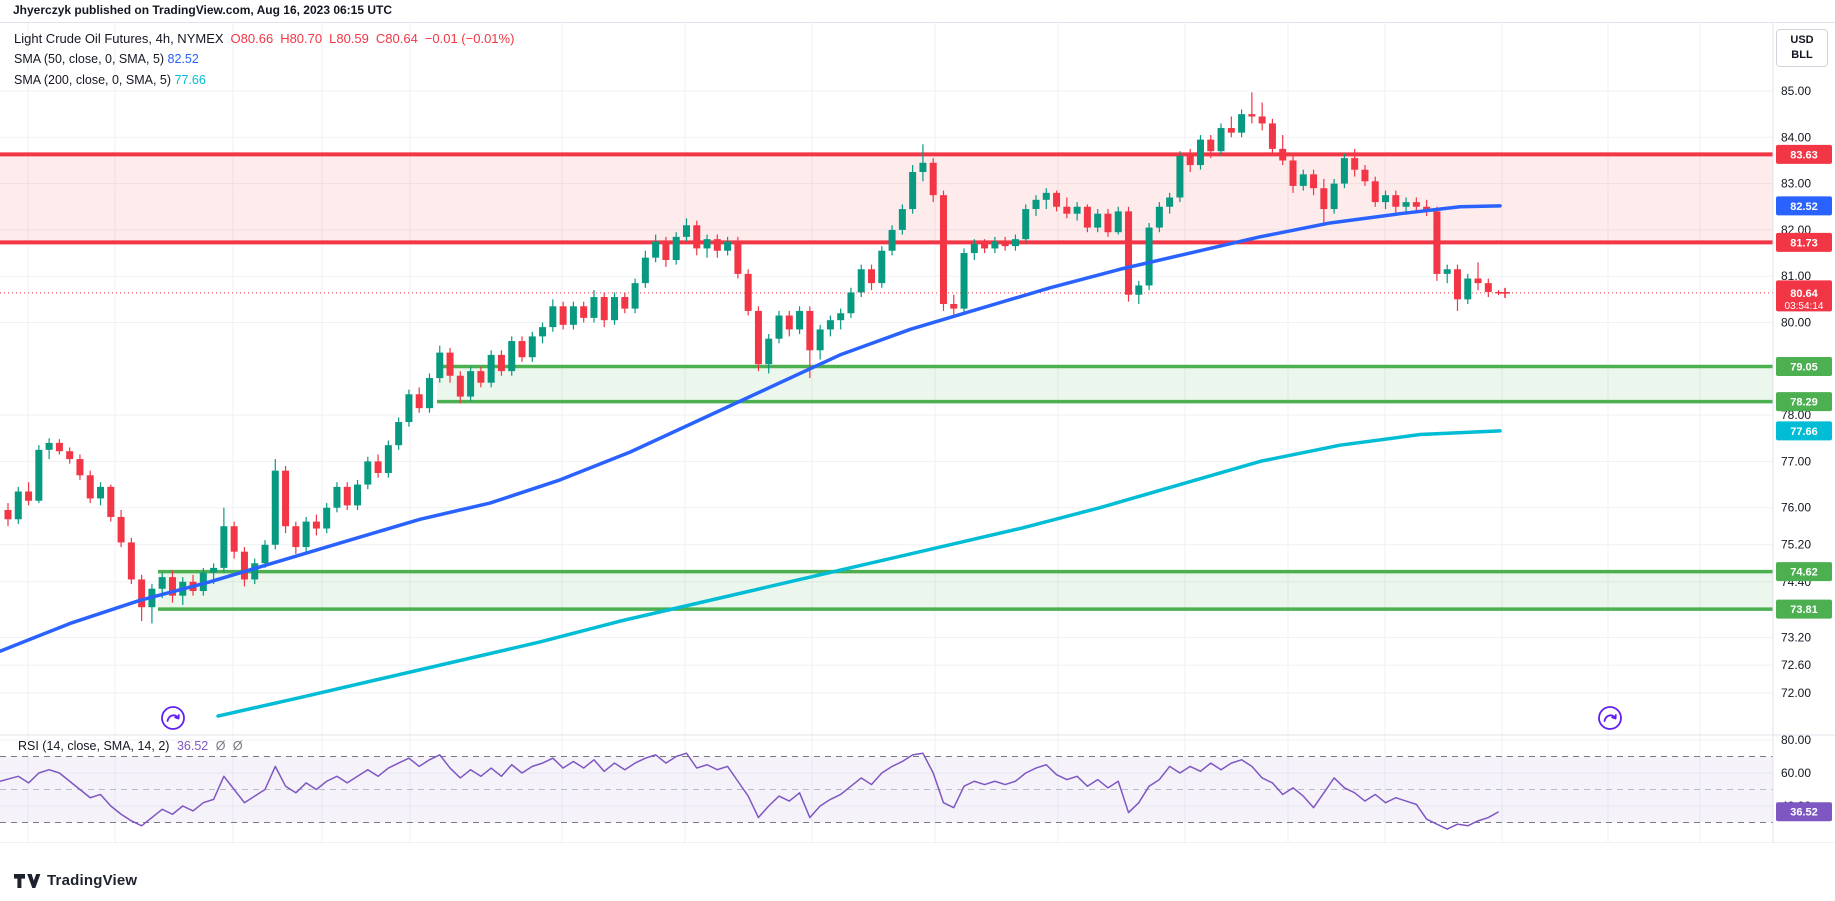 The height and width of the screenshot is (901, 1835). Describe the element at coordinates (192, 746) in the screenshot. I see `rsi-value: 36.52` at that location.